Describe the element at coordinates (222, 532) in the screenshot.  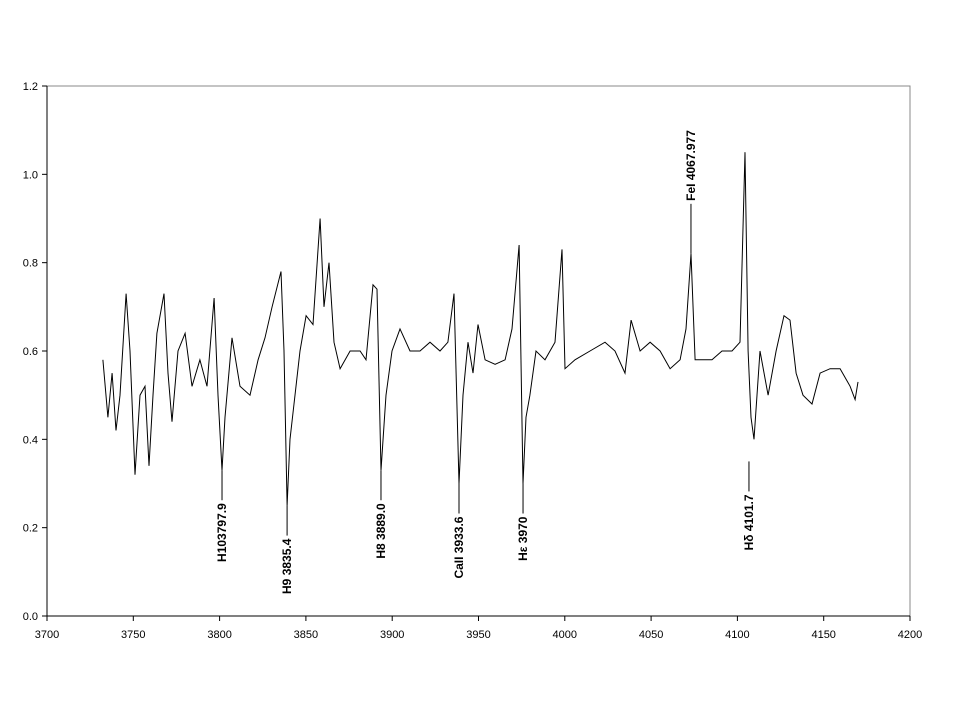
I see `annotation-label: H103797.9` at that location.